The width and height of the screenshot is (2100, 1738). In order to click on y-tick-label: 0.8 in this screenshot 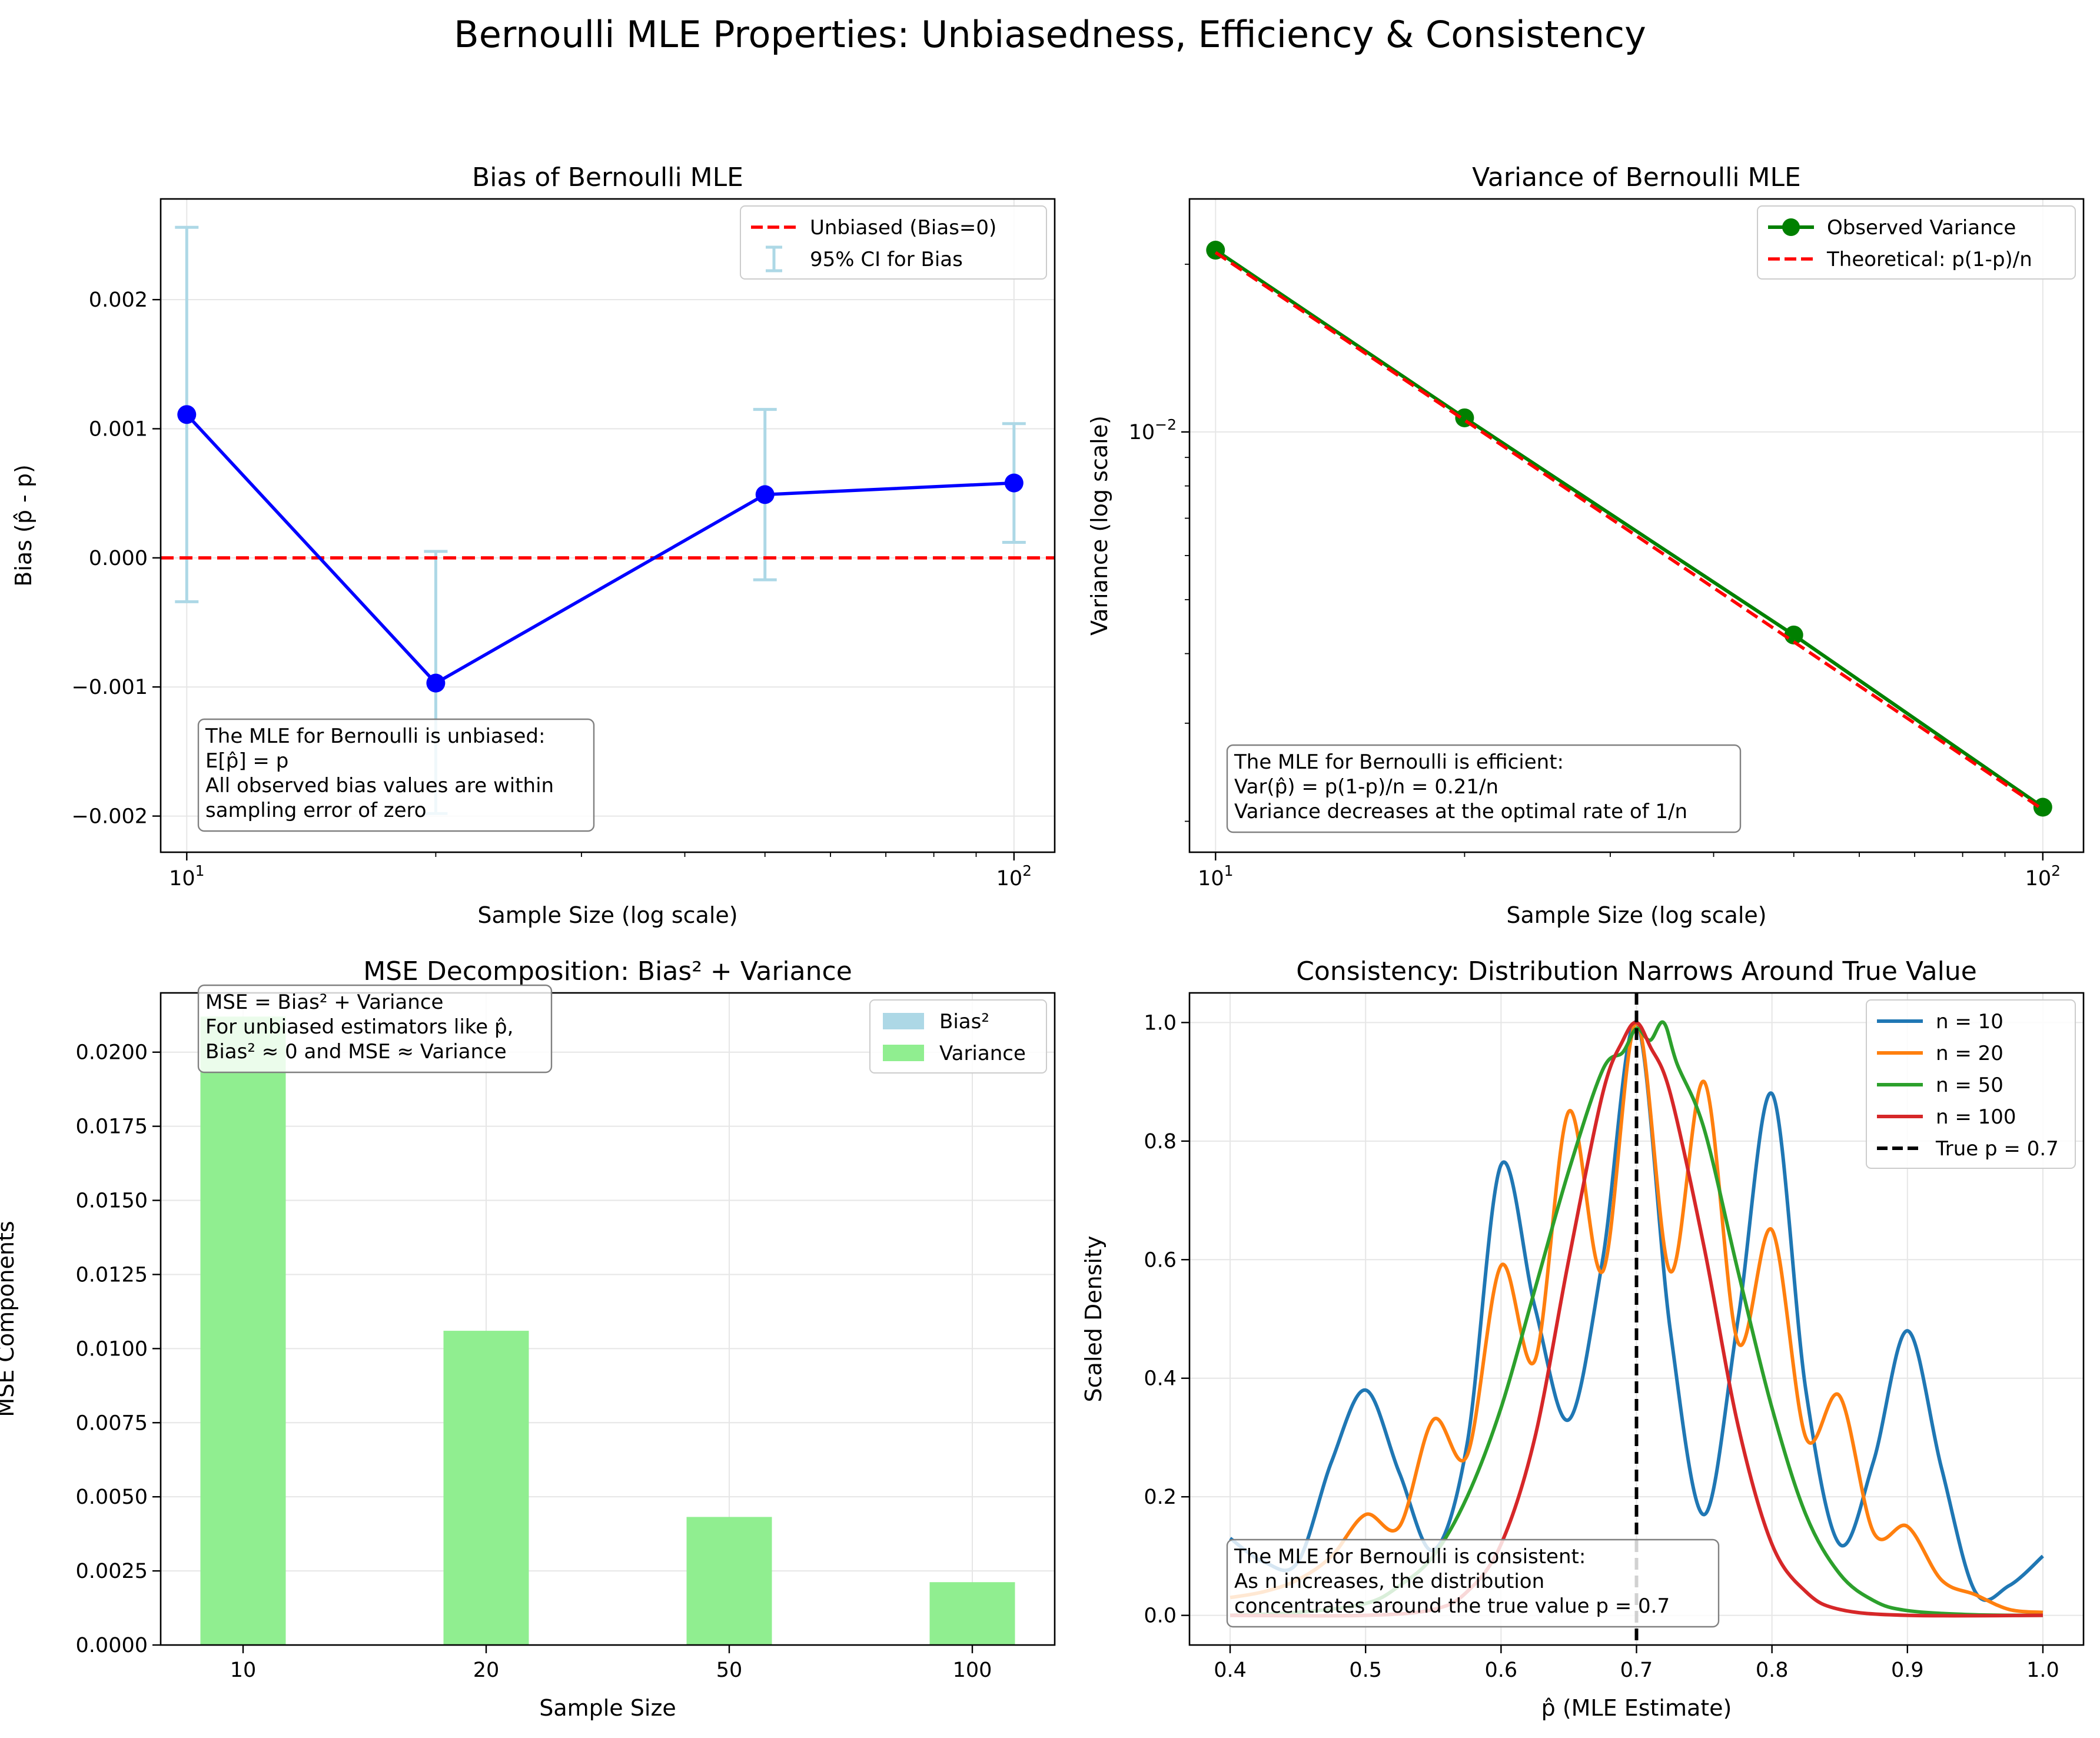, I will do `click(1160, 1142)`.